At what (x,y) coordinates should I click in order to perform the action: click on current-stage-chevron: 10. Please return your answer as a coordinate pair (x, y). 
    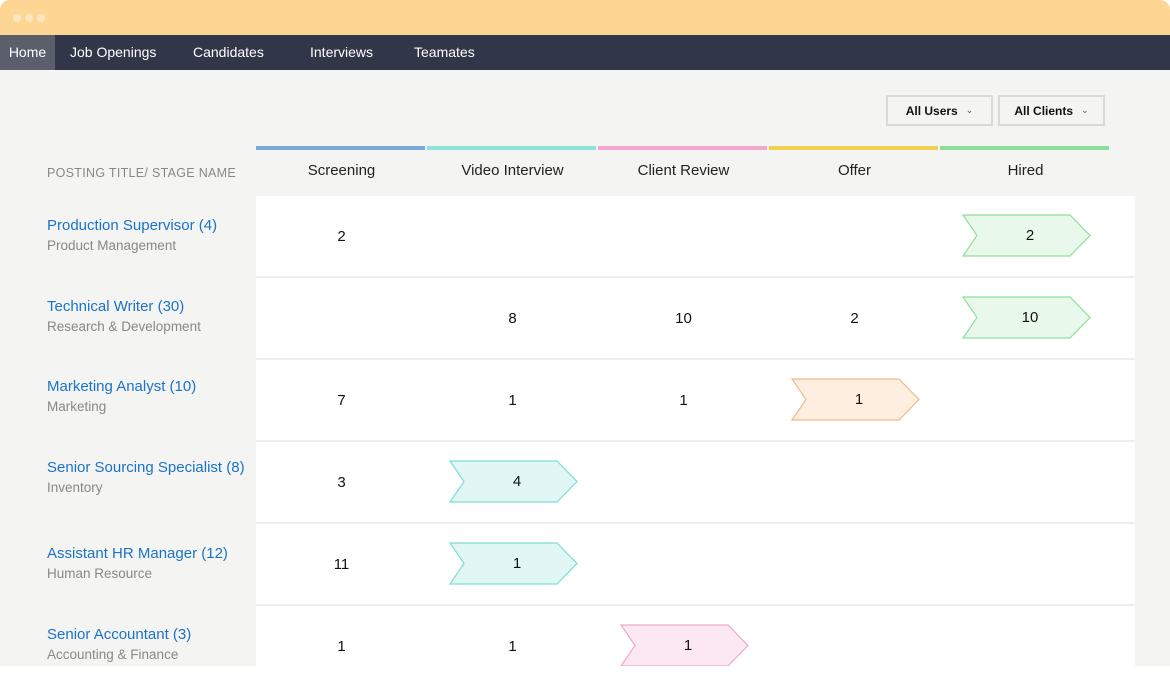
    Looking at the image, I should click on (1026, 317).